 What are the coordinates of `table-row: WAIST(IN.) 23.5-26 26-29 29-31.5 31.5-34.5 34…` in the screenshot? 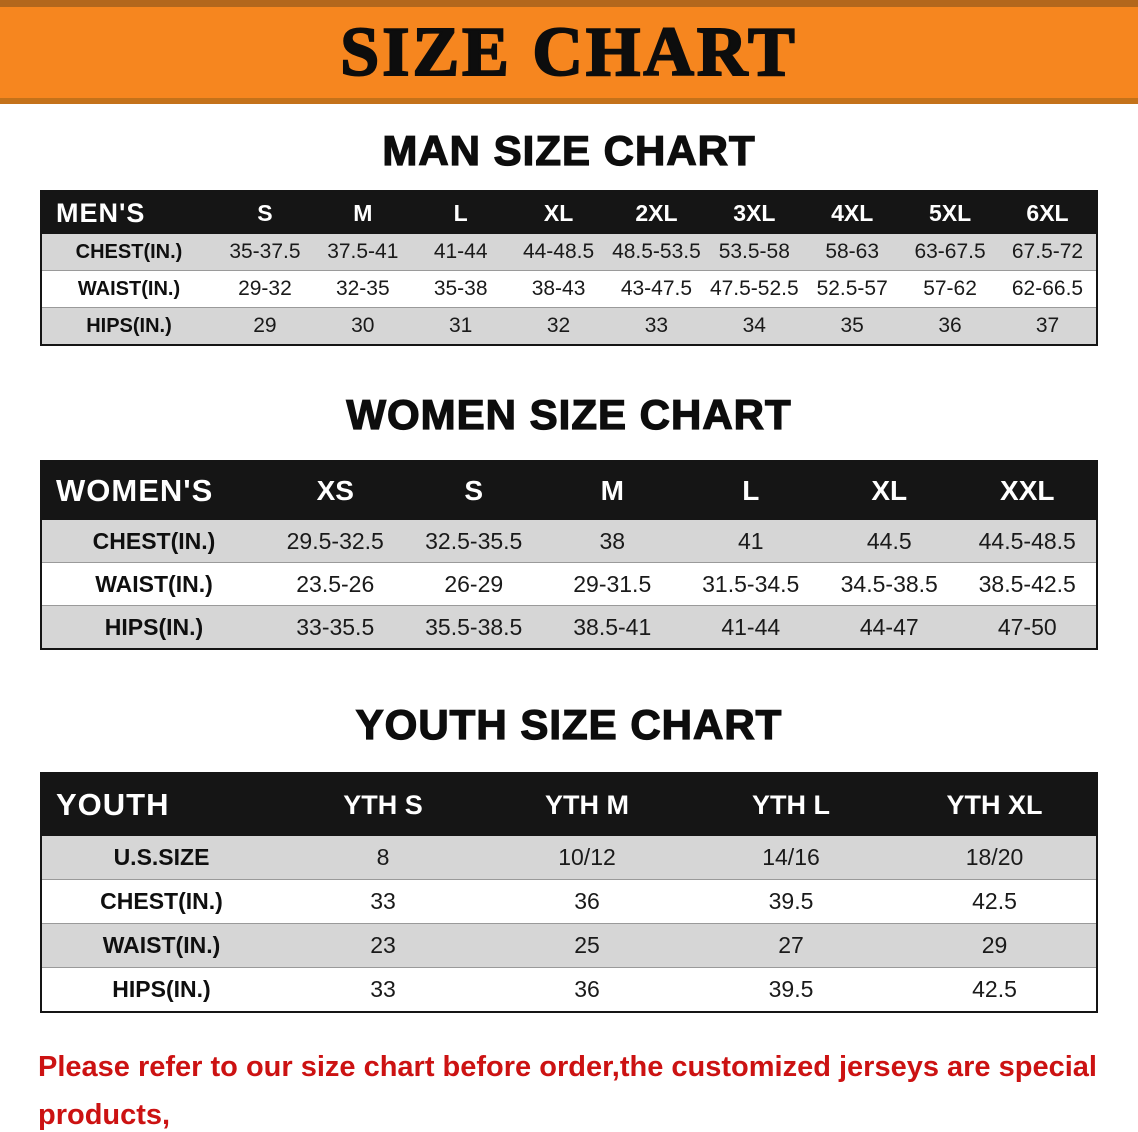 It's located at (569, 584).